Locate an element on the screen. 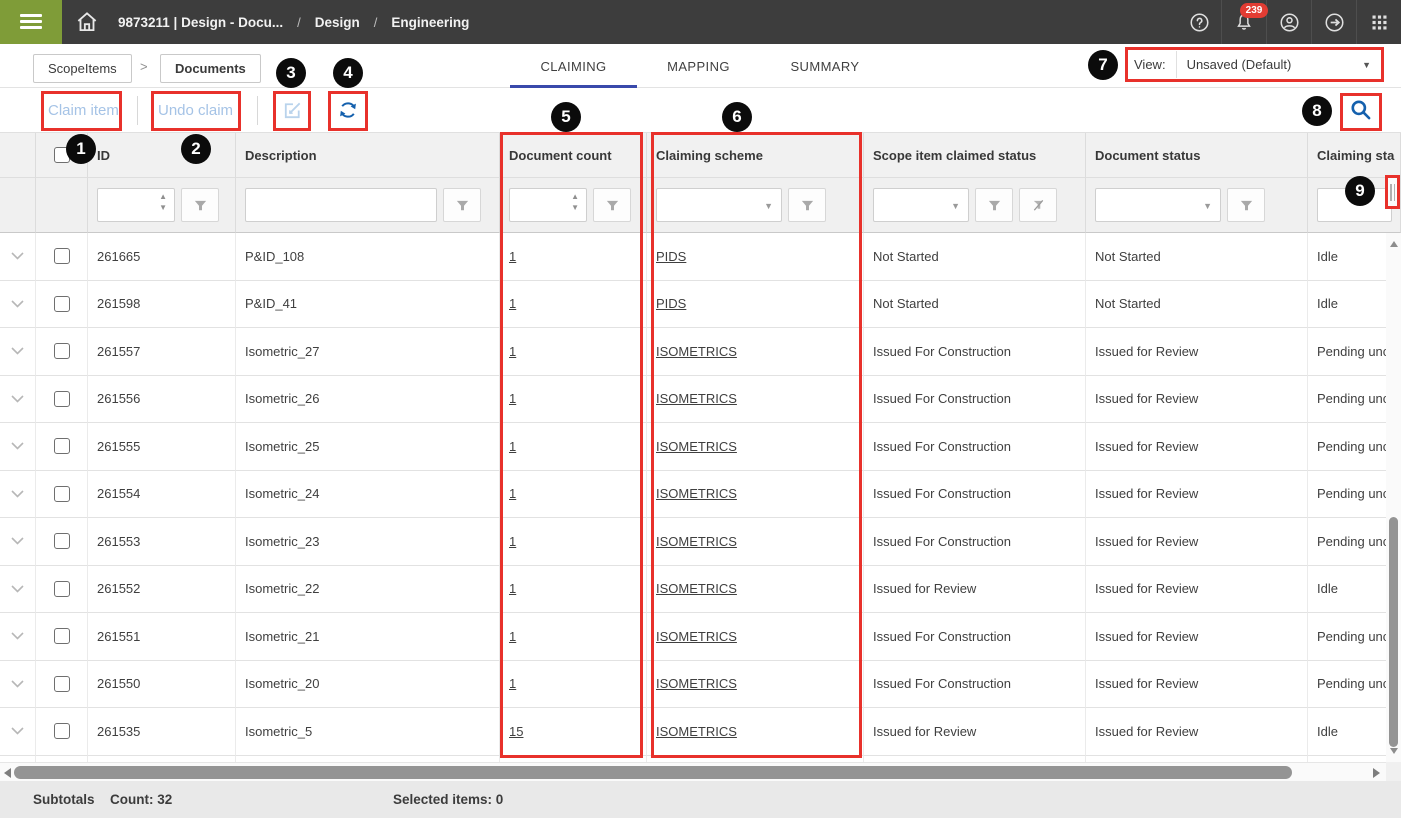 The height and width of the screenshot is (818, 1401). column-grip-handle is located at coordinates (1392, 192).